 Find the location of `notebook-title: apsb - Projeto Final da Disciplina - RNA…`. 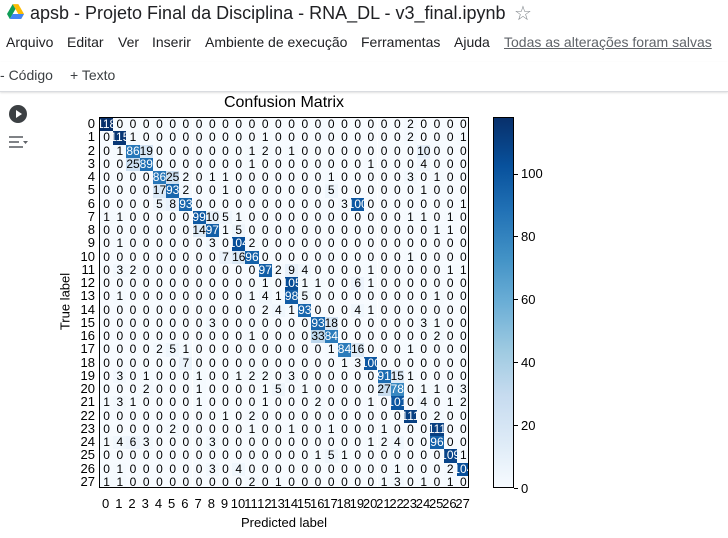

notebook-title: apsb - Projeto Final da Disciplina - RNA… is located at coordinates (268, 13).